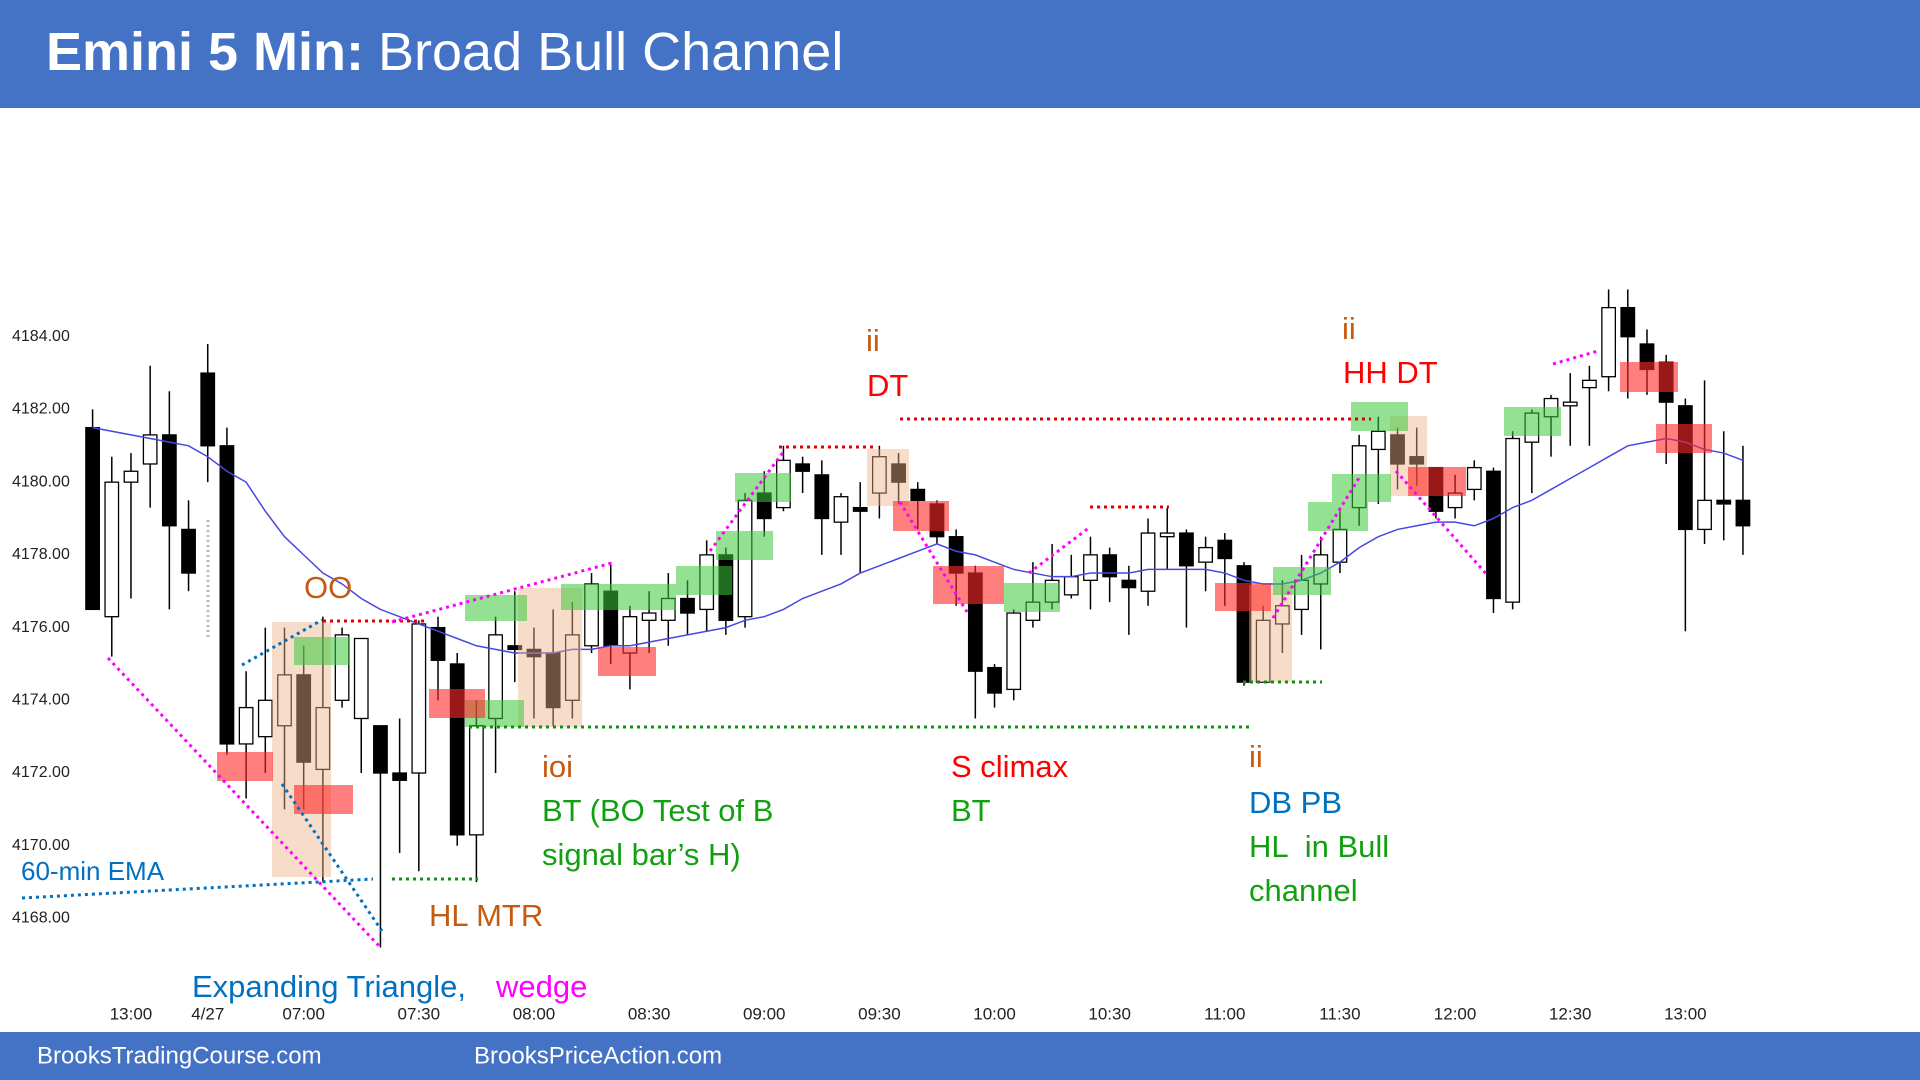 The width and height of the screenshot is (1920, 1080). I want to click on annotation: channel, so click(1303, 890).